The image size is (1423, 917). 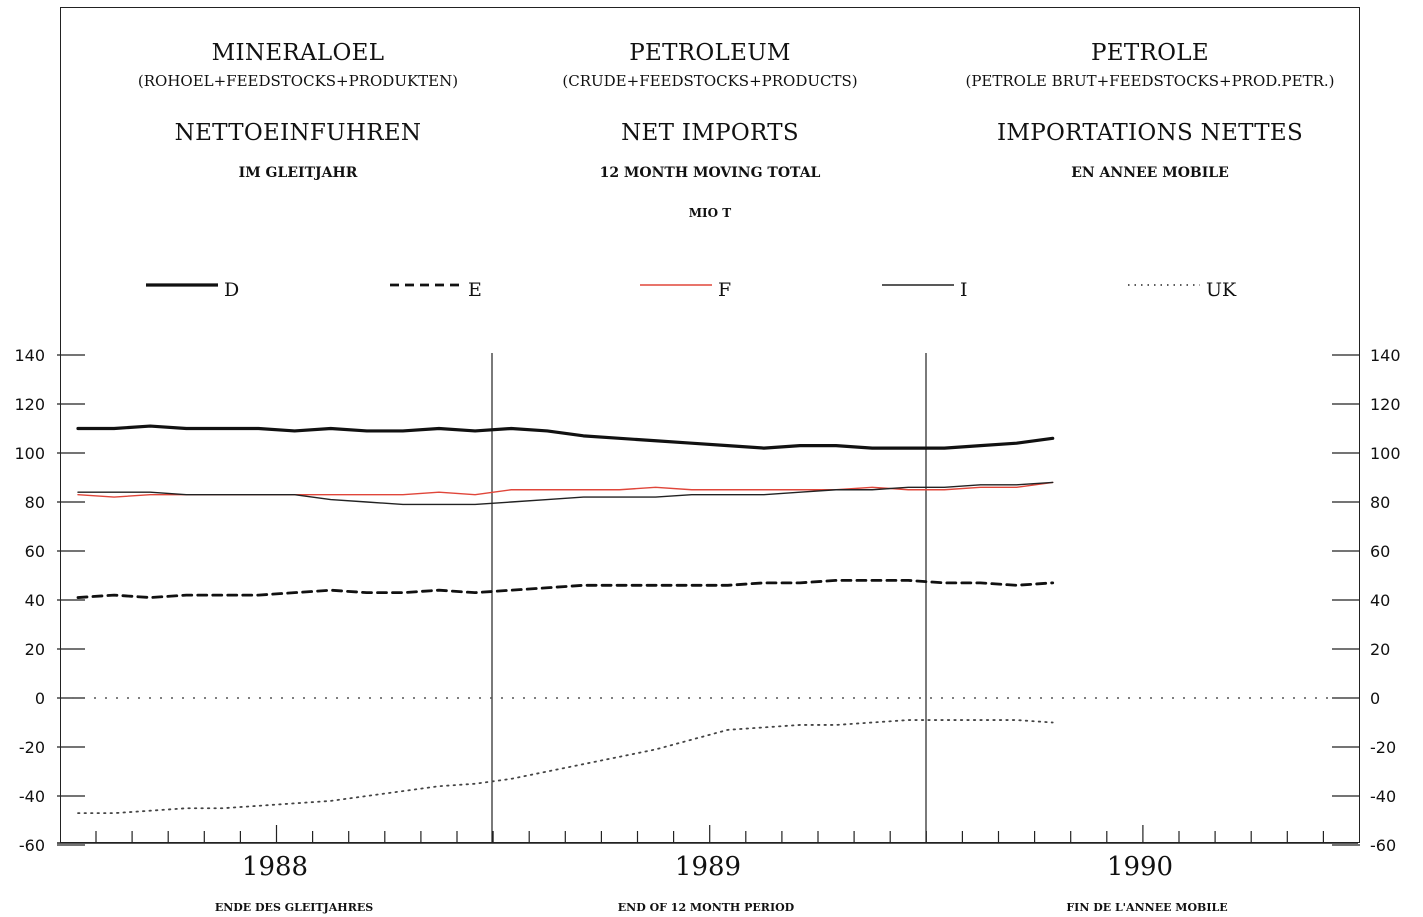 I want to click on series-line-uk, so click(x=565, y=767).